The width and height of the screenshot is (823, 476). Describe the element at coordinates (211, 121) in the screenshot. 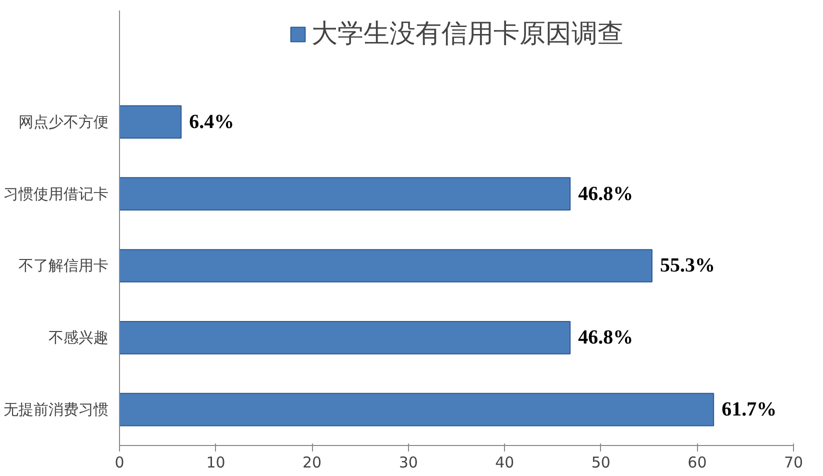

I see `data-label: 6.4%` at that location.